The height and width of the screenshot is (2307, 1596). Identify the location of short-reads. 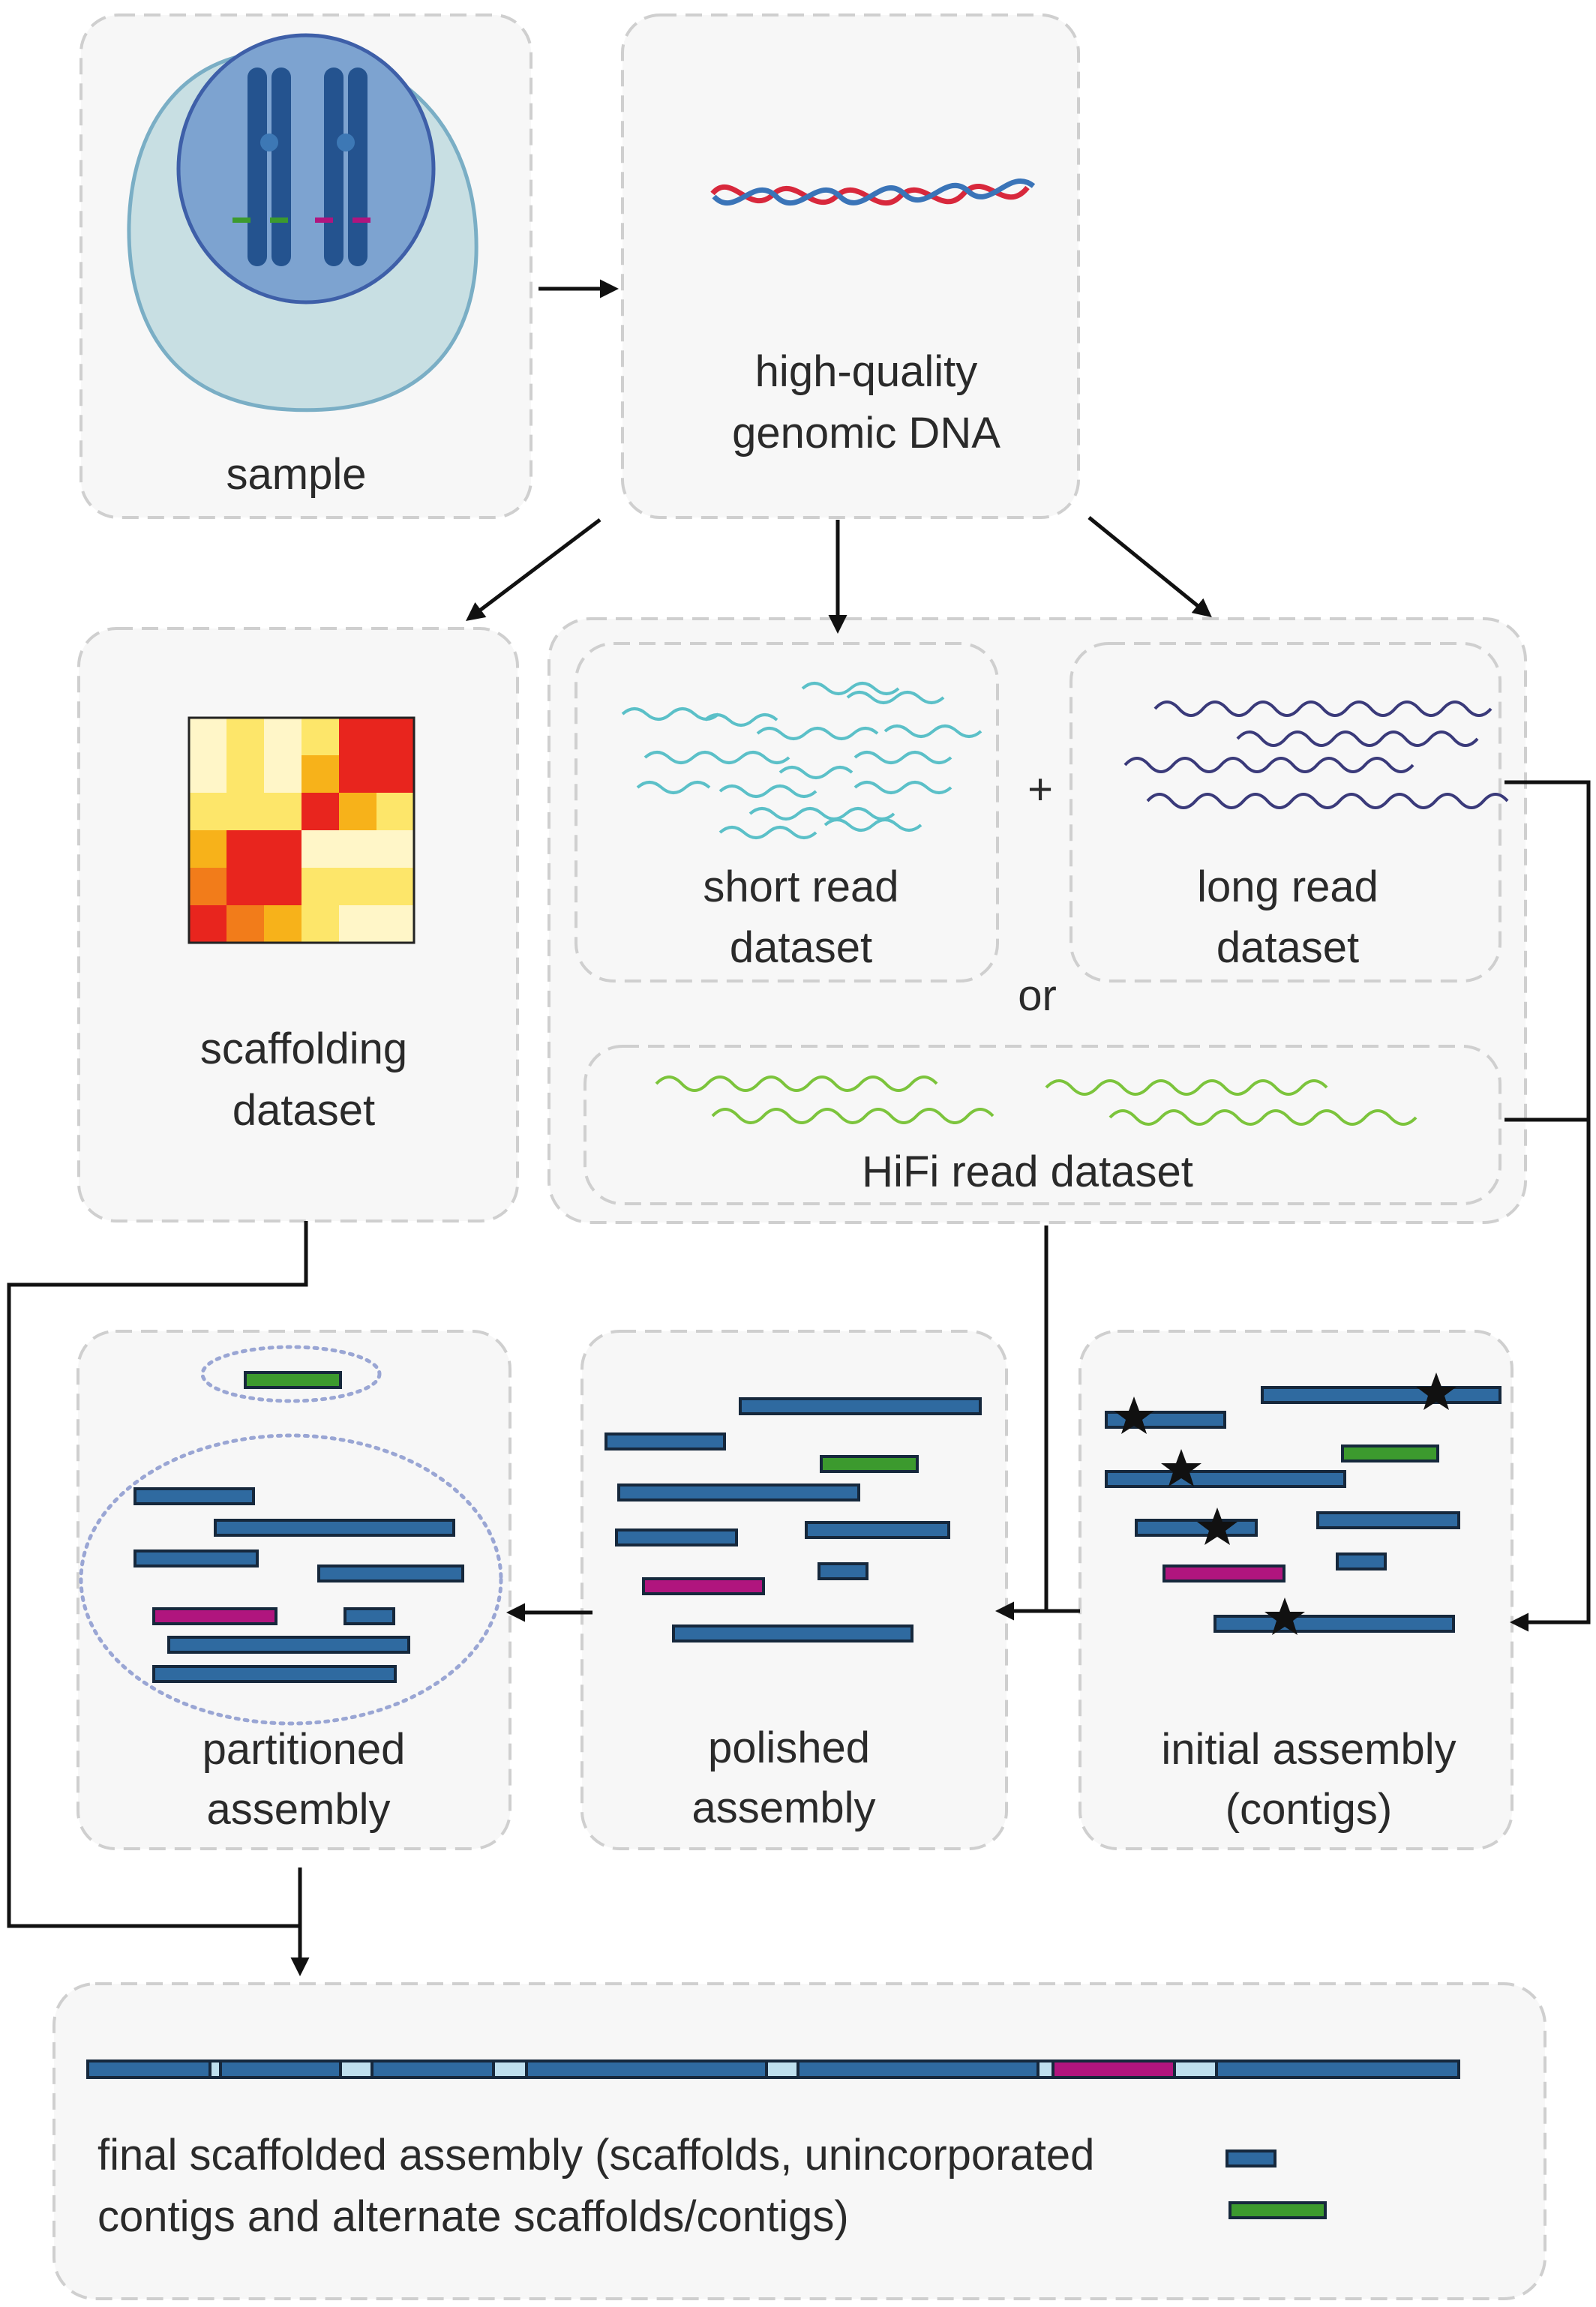
(801, 760).